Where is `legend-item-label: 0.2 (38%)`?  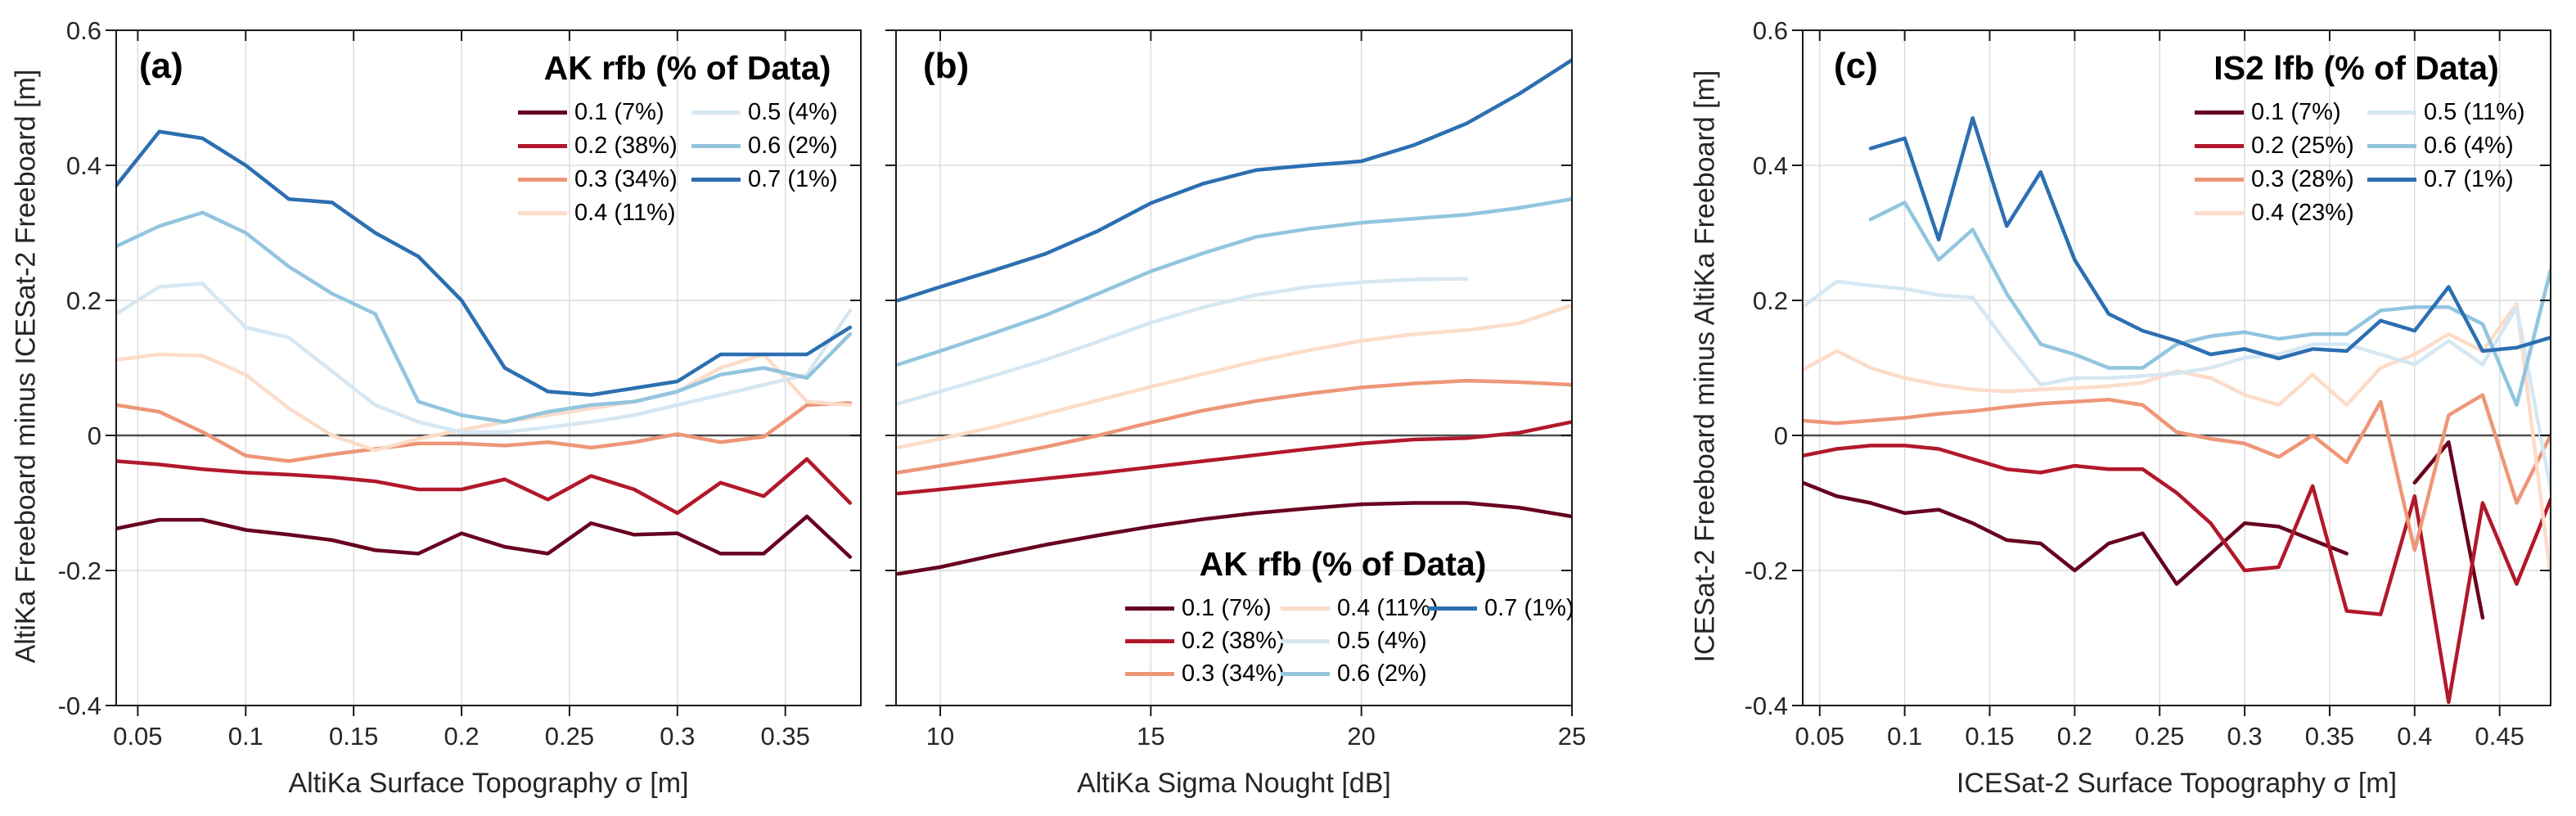 legend-item-label: 0.2 (38%) is located at coordinates (626, 146).